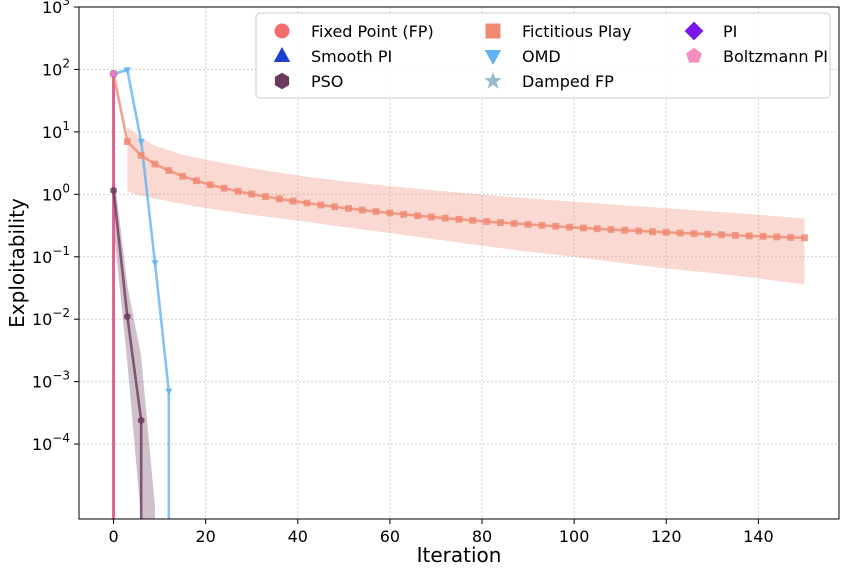 The image size is (847, 575). I want to click on legend-item: Fictitious Play, so click(558, 31).